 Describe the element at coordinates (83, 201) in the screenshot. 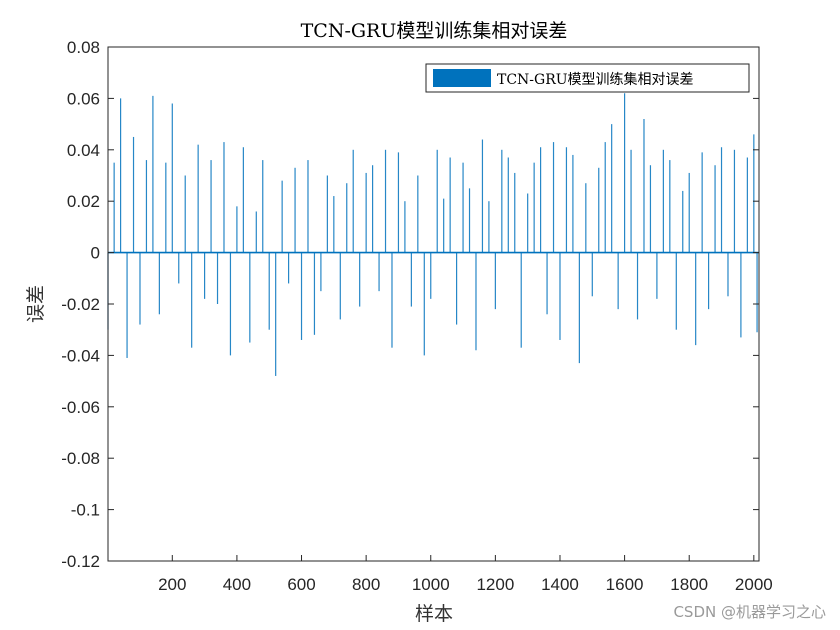

I see `y-tick-label: 0.02` at that location.